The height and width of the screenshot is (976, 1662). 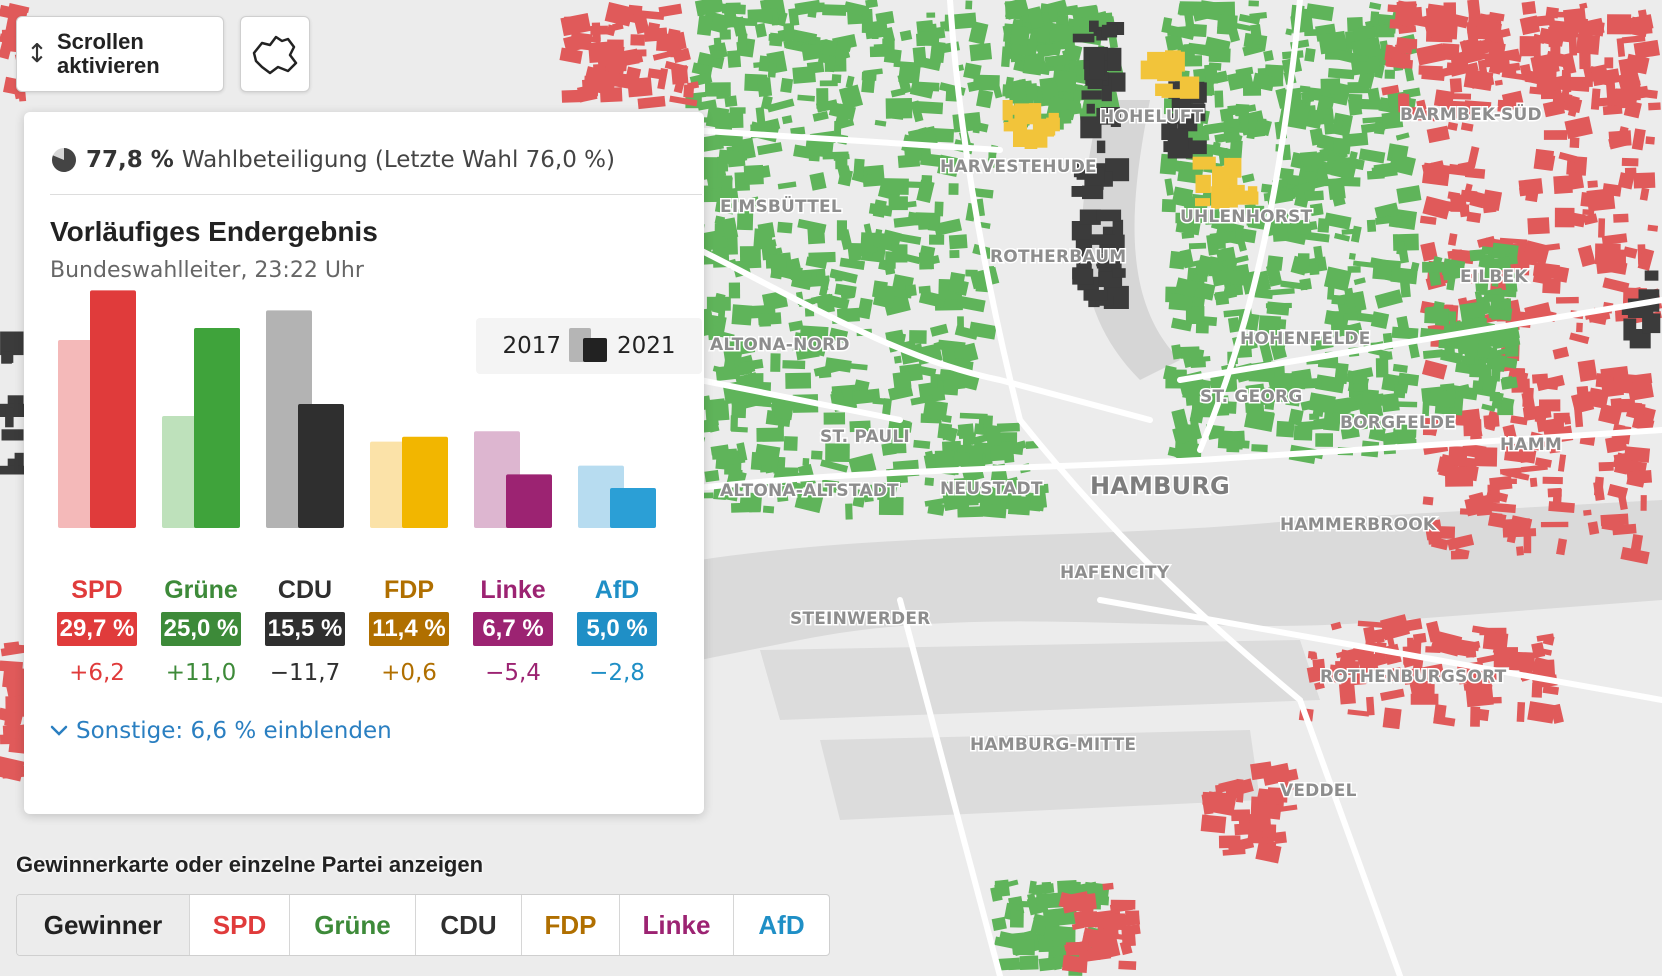 What do you see at coordinates (513, 629) in the screenshot?
I see `party-percent-badge: 6,7 %` at bounding box center [513, 629].